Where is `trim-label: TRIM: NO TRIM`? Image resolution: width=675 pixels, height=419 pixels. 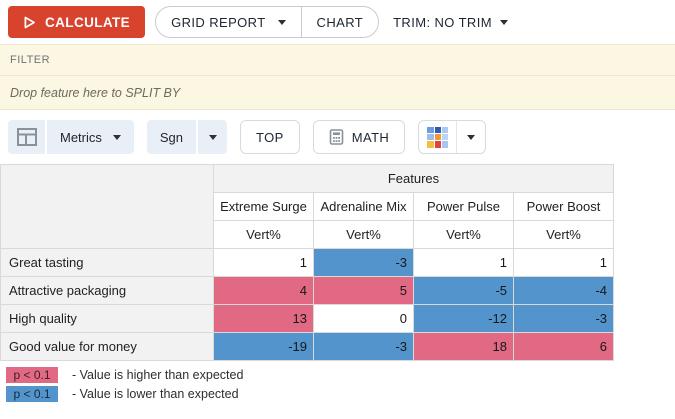 trim-label: TRIM: NO TRIM is located at coordinates (442, 22).